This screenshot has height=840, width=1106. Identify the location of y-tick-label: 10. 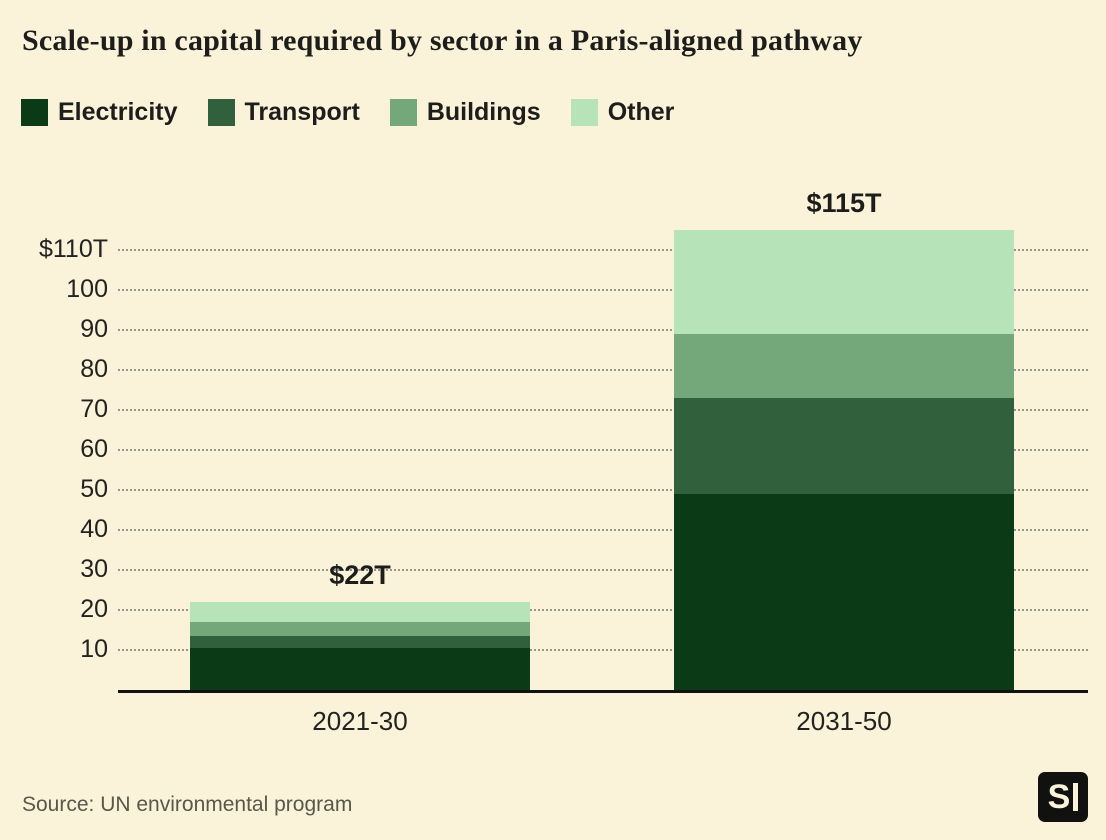
(94, 649).